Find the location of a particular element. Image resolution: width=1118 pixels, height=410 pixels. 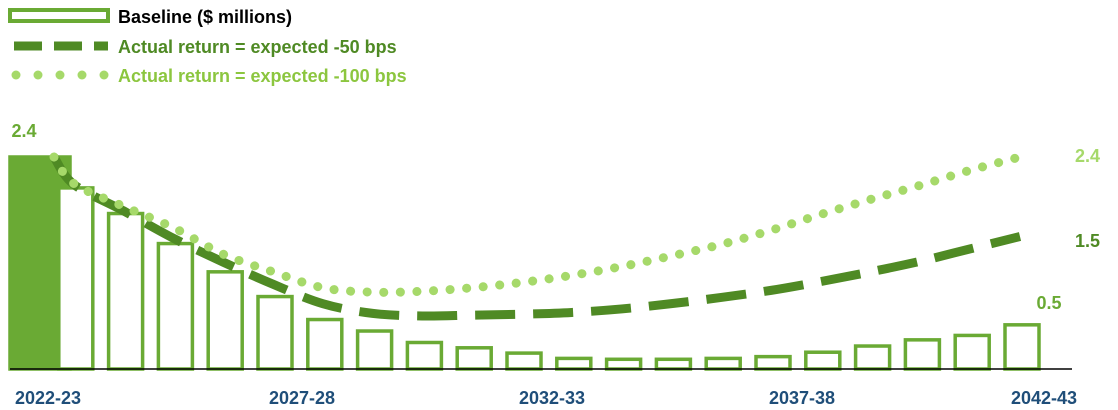

x-tick-label: 2027-28 is located at coordinates (302, 398).